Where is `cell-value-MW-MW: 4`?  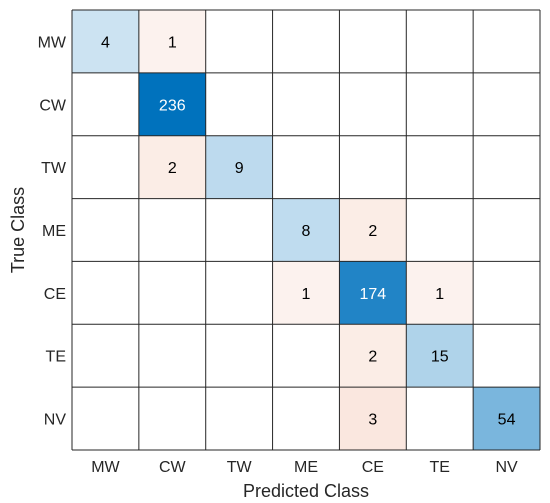
cell-value-MW-MW: 4 is located at coordinates (105, 42).